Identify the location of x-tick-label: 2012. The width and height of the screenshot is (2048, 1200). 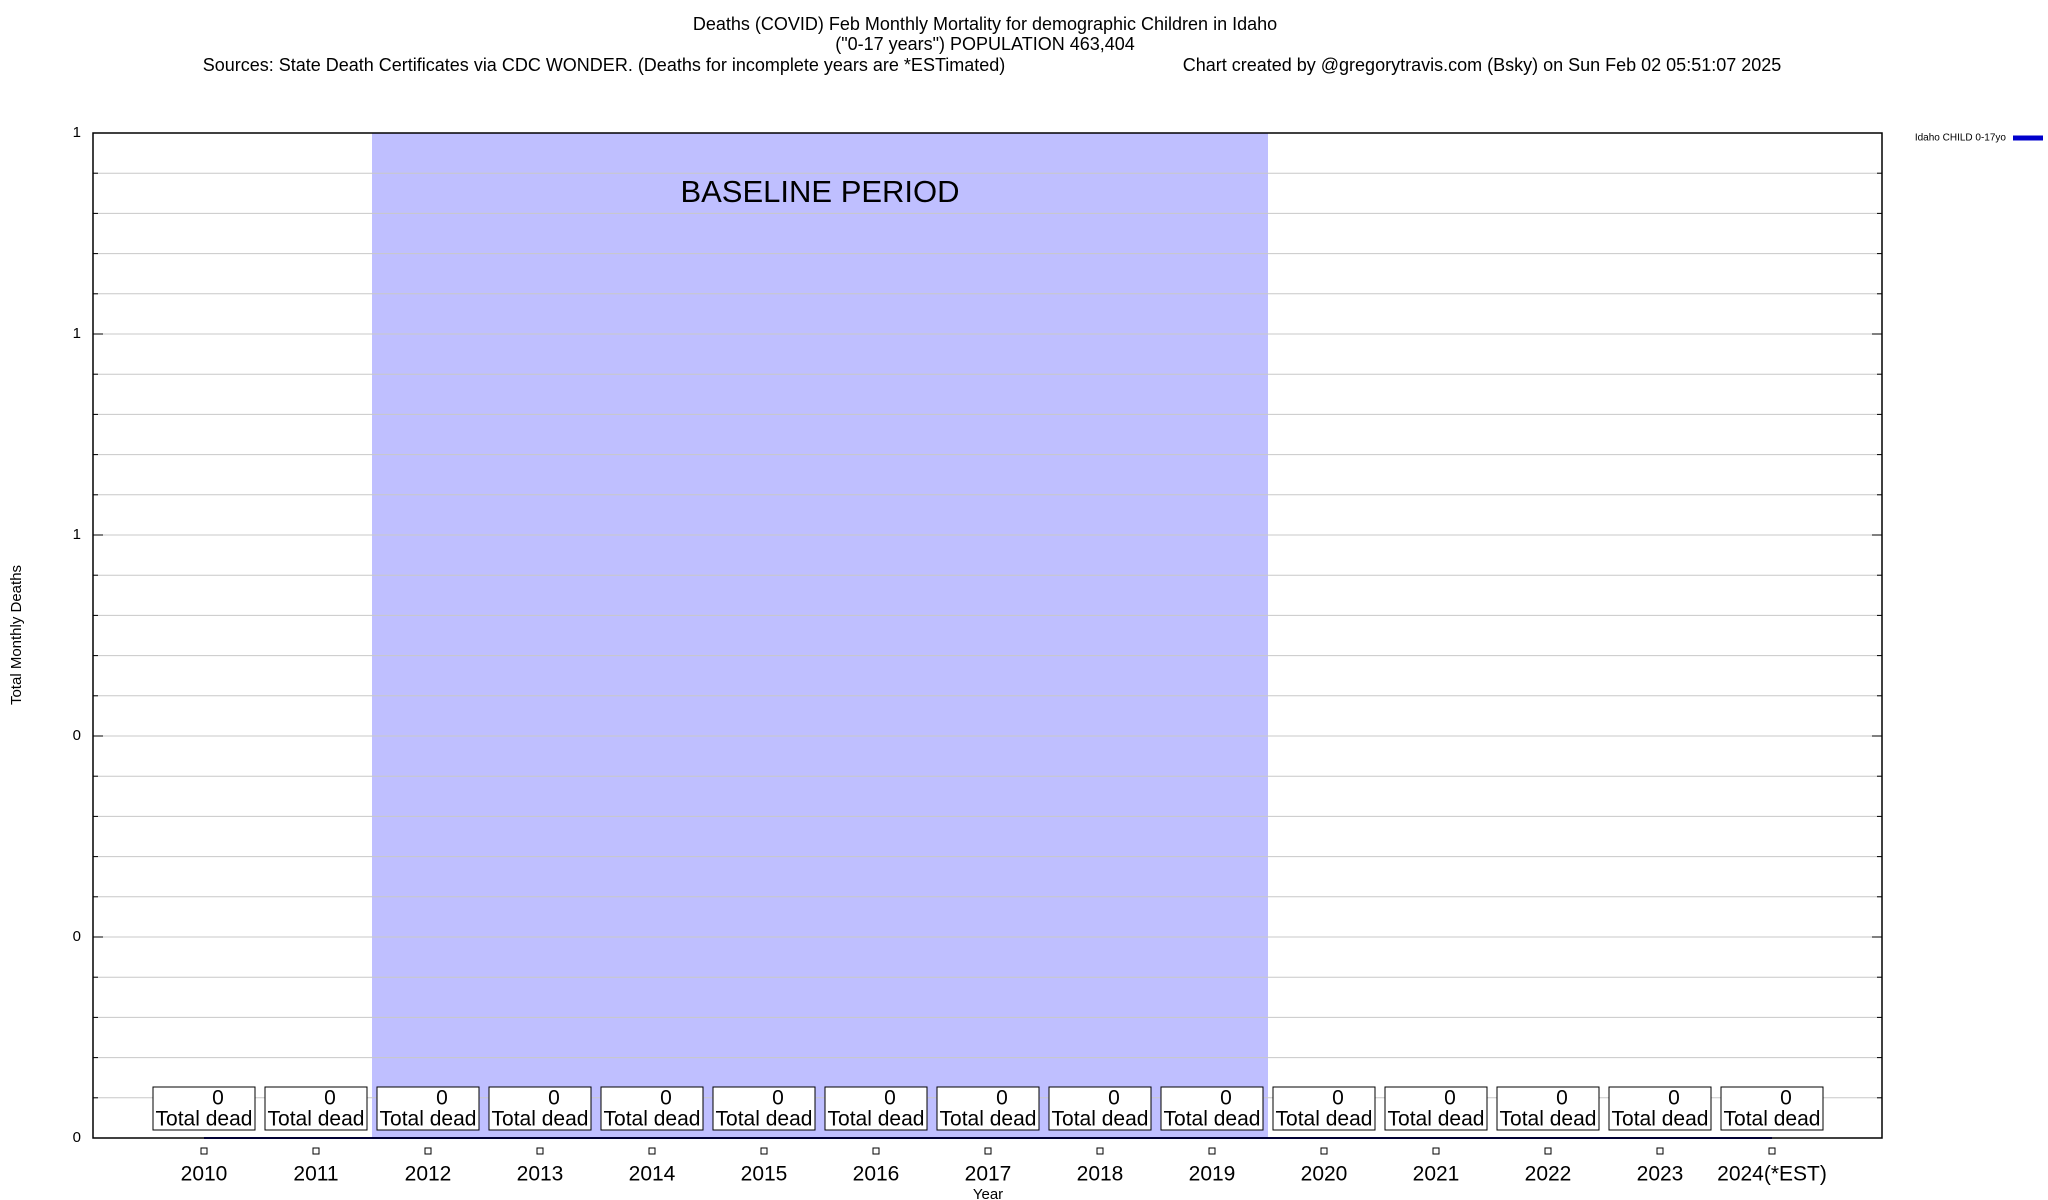
(428, 1174).